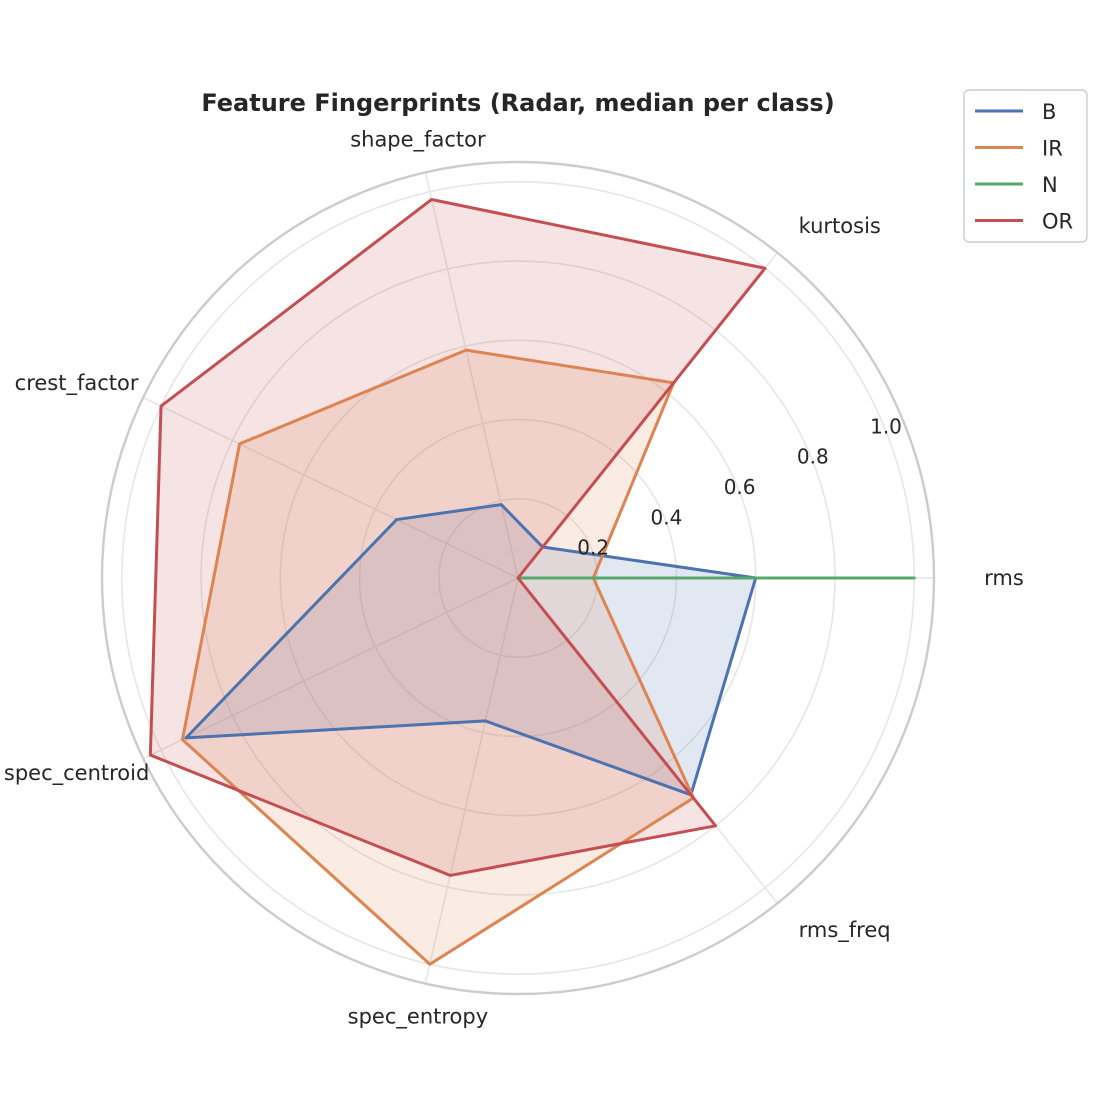 Image resolution: width=1120 pixels, height=1120 pixels. I want to click on legend-label-n: N, so click(1050, 185).